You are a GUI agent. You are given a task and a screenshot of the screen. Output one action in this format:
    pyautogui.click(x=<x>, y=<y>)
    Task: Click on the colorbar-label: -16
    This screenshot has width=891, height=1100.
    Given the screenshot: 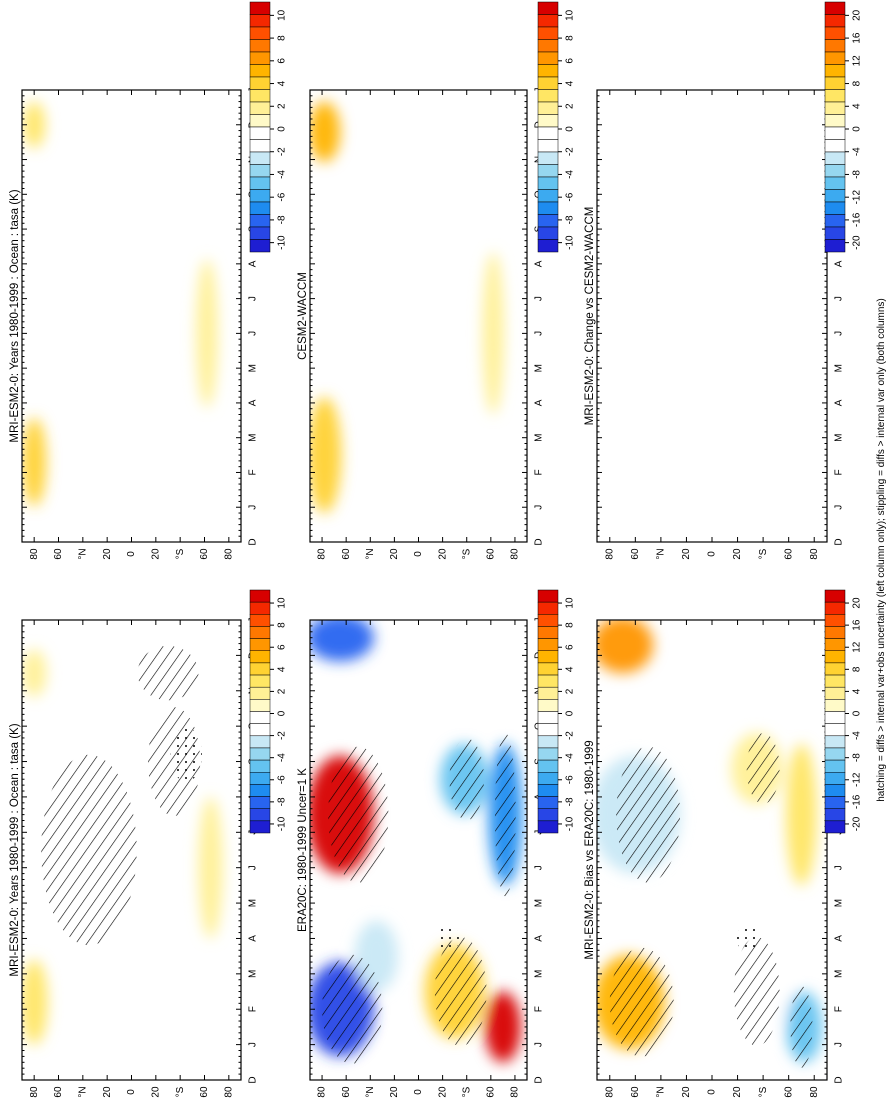 What is the action you would take?
    pyautogui.click(x=857, y=801)
    